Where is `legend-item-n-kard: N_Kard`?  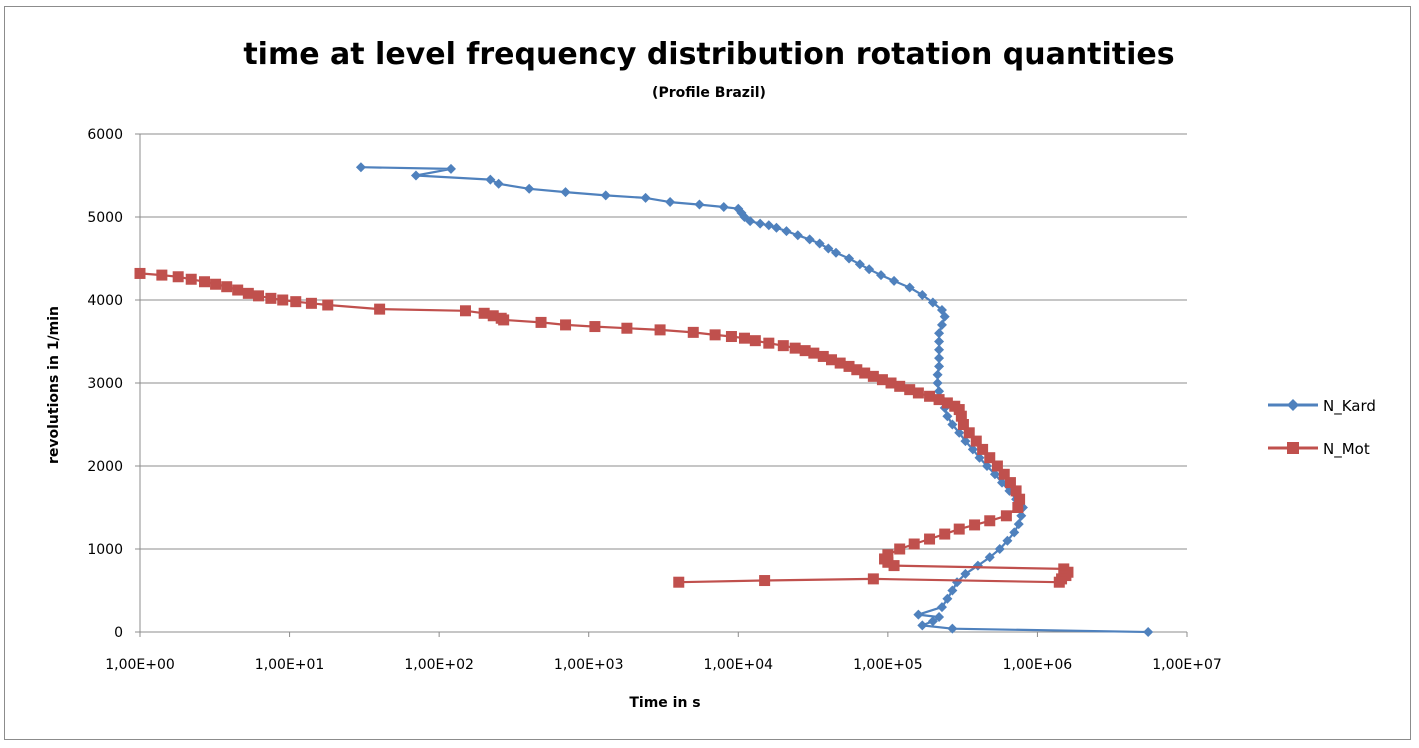 legend-item-n-kard: N_Kard is located at coordinates (1322, 406).